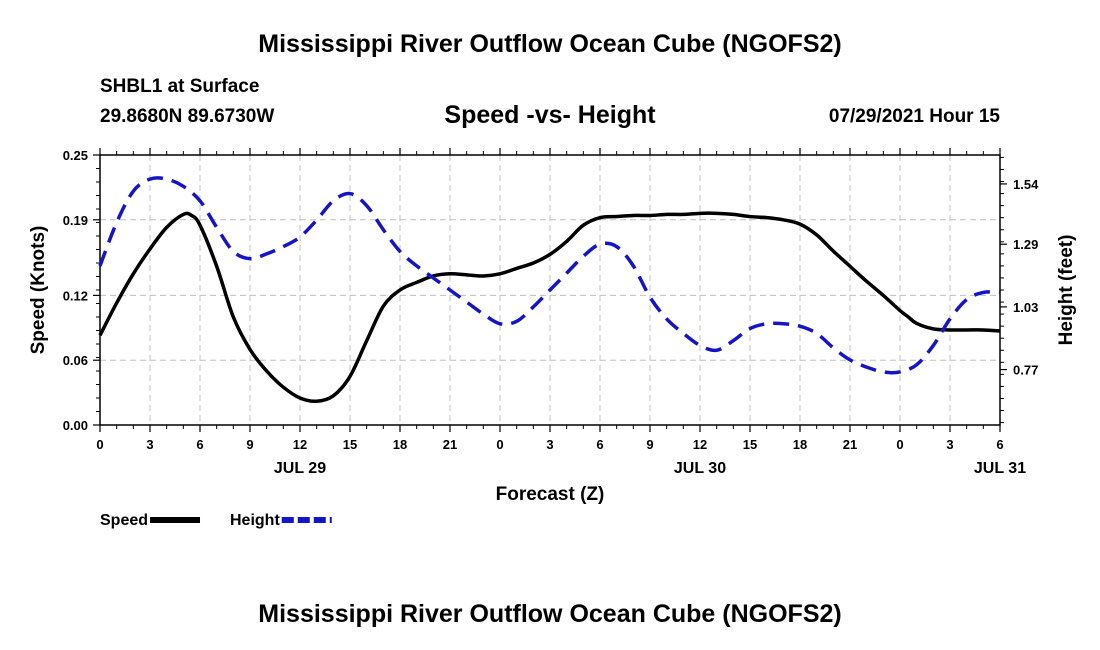  Describe the element at coordinates (75, 220) in the screenshot. I see `y-tick-label: 0.19` at that location.